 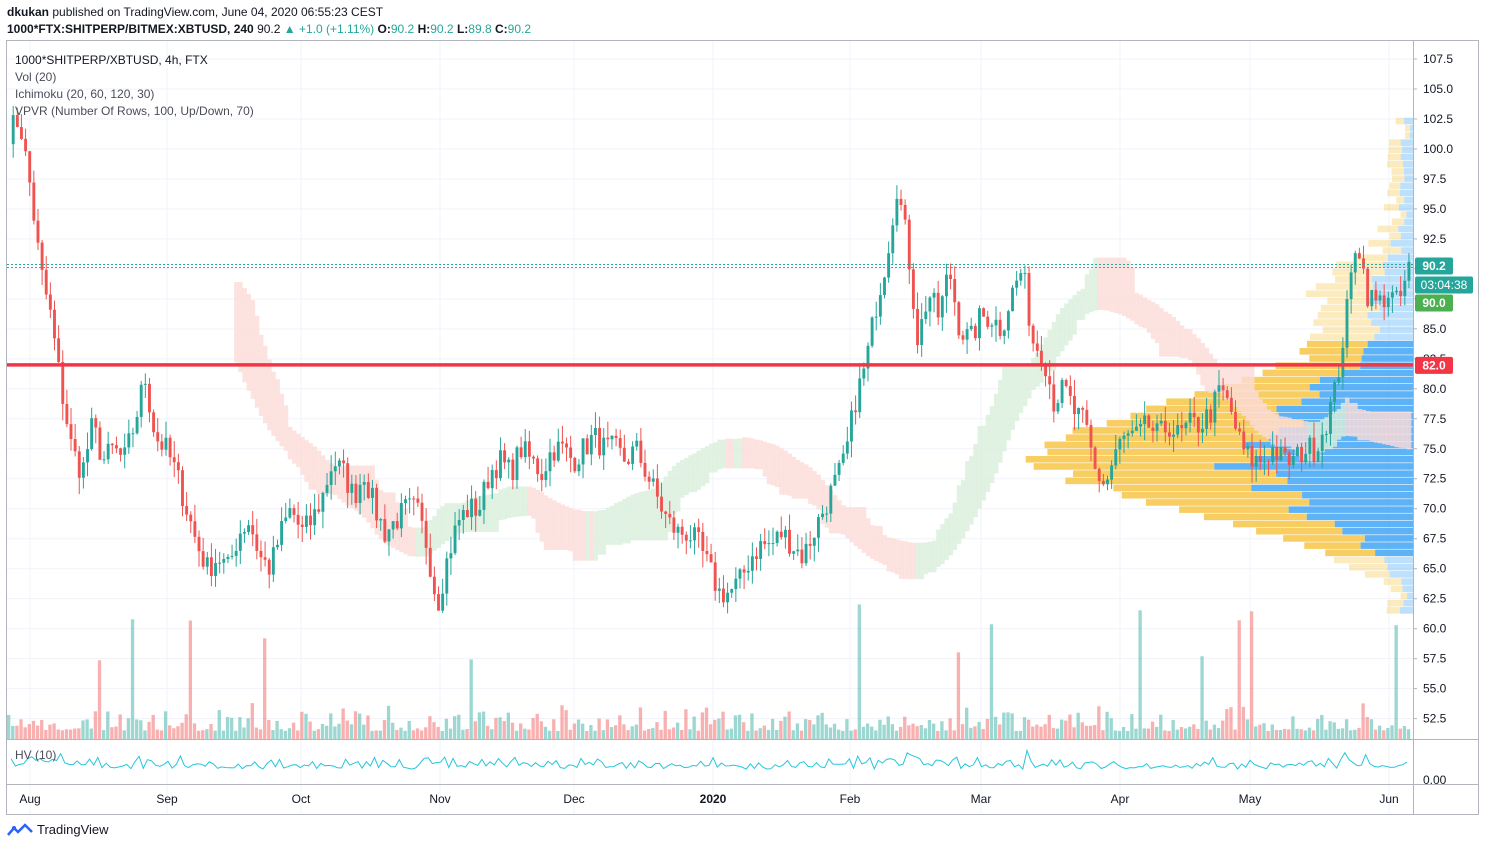 What do you see at coordinates (167, 799) in the screenshot?
I see `x-tick-label: Sep` at bounding box center [167, 799].